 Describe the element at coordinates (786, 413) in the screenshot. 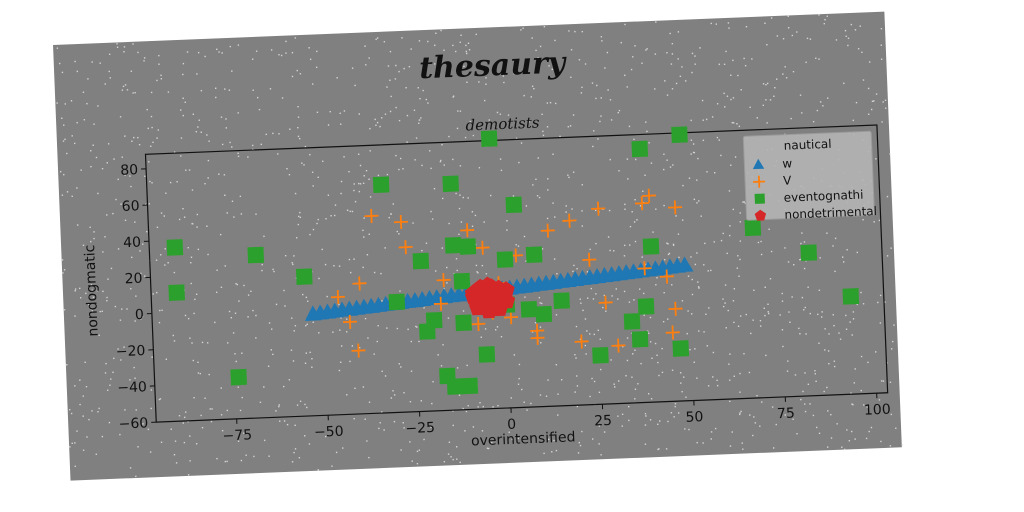

I see `x-tick-label: 75` at that location.